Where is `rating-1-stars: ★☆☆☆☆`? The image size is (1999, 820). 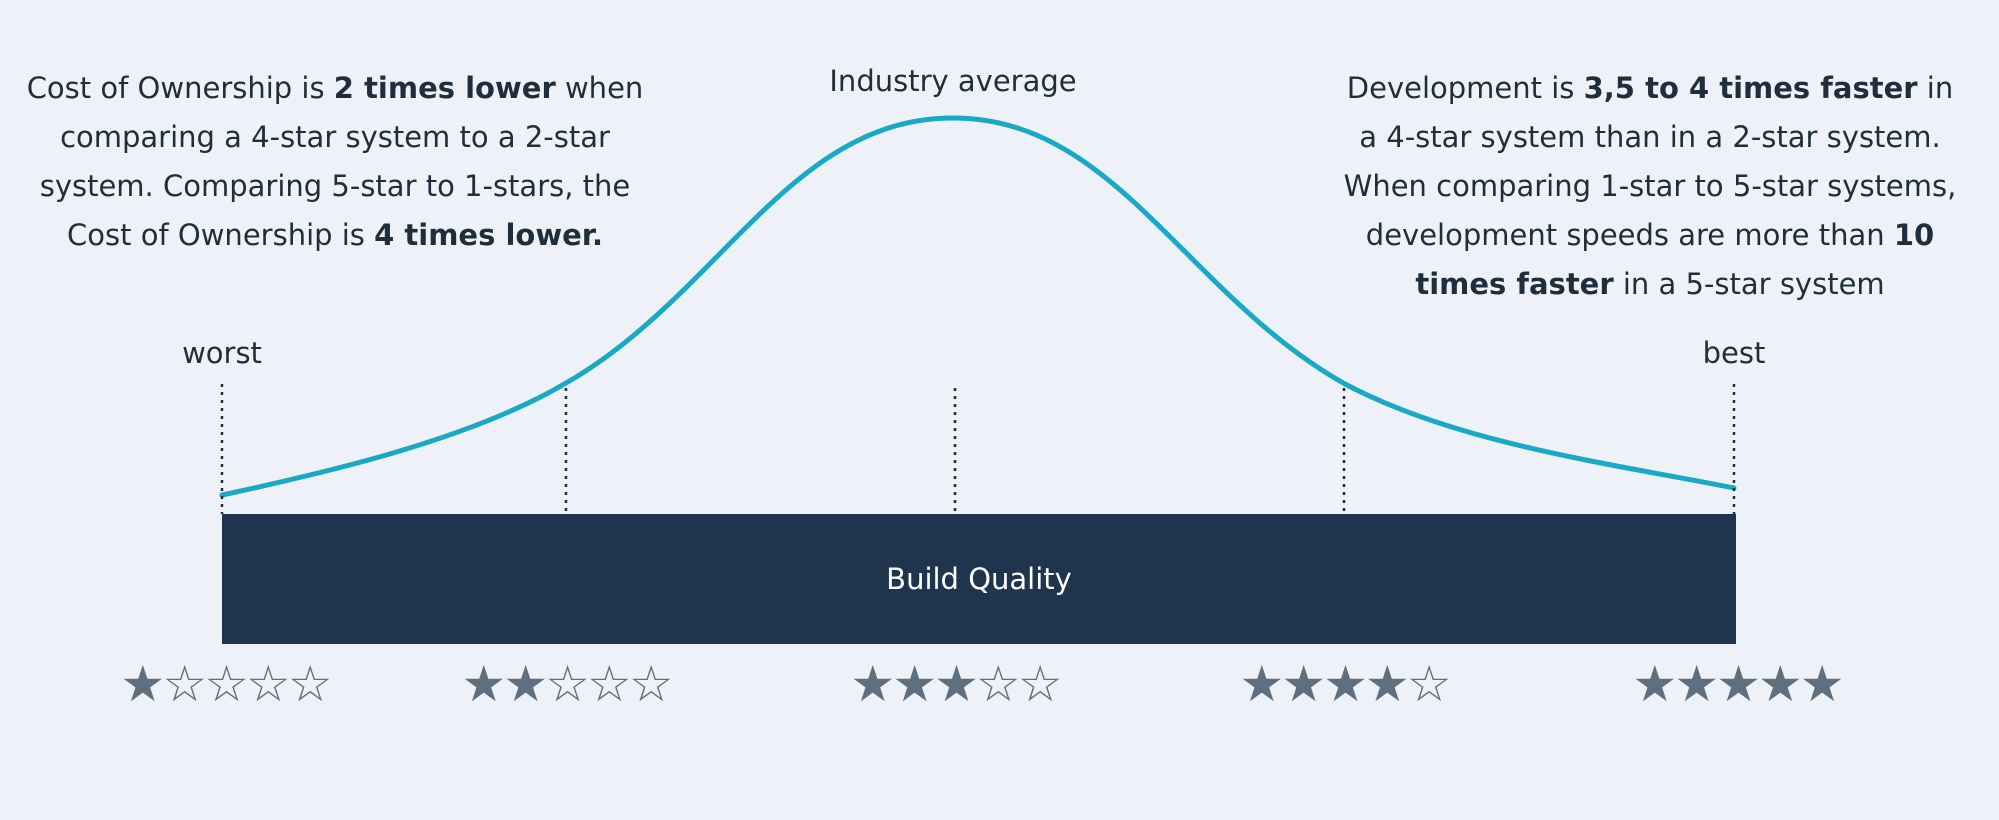 rating-1-stars: ★☆☆☆☆ is located at coordinates (226, 684).